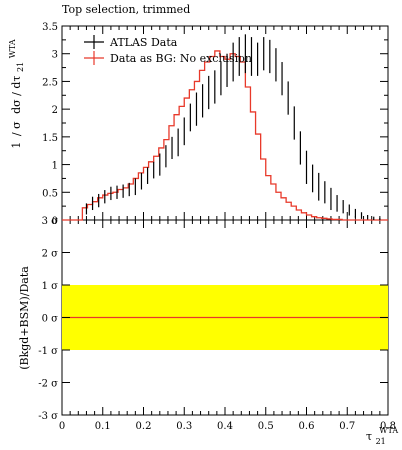  I want to click on xlabel-base: τ, so click(369, 436).